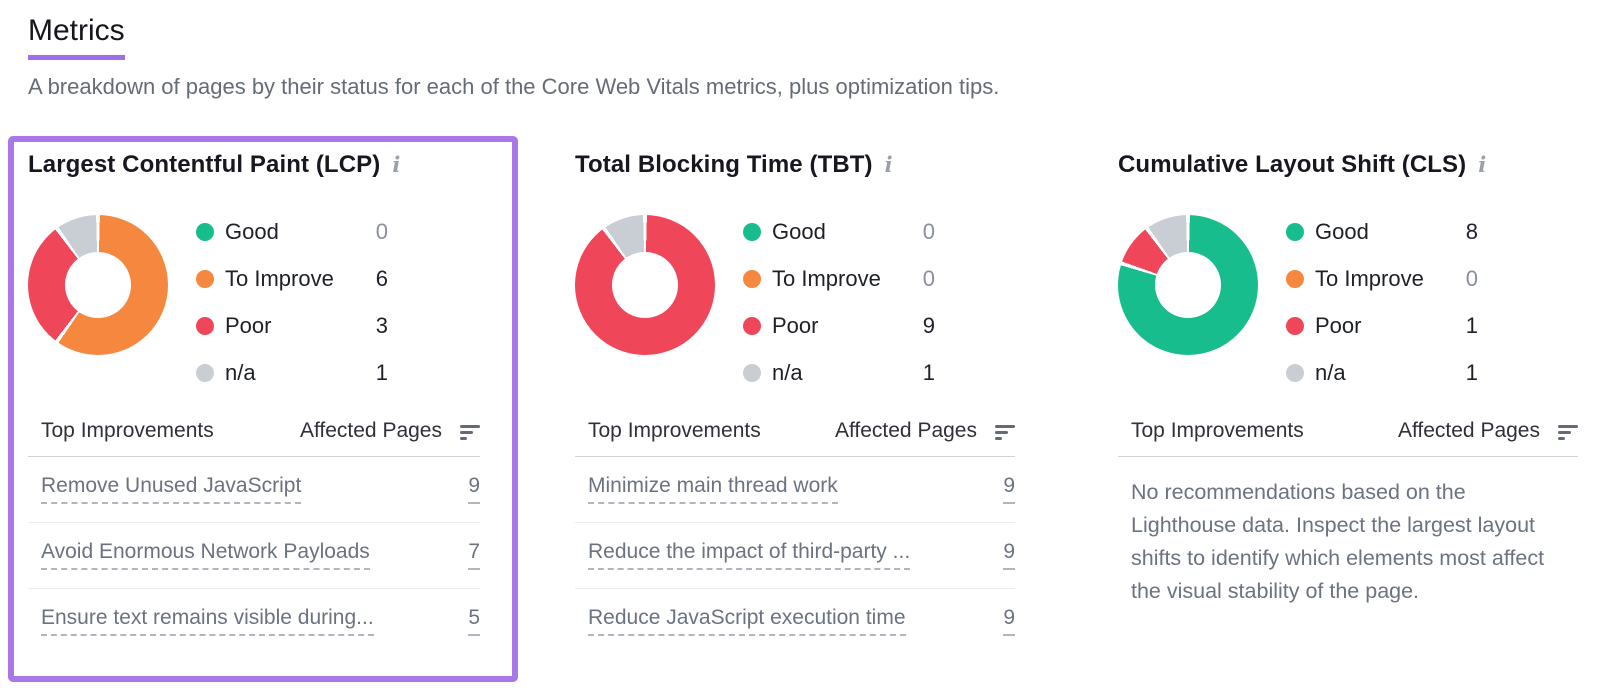 The width and height of the screenshot is (1600, 698). What do you see at coordinates (1292, 164) in the screenshot?
I see `panel-title-cls: Cumulative Layout Shift (CLS)` at bounding box center [1292, 164].